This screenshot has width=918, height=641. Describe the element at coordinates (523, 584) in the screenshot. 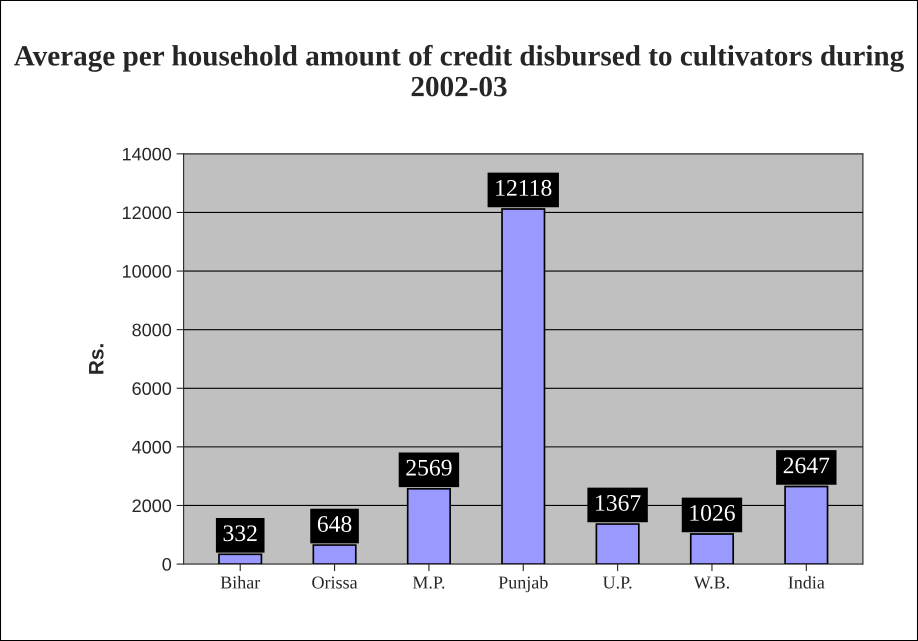

I see `x-tick-label: Punjab` at that location.